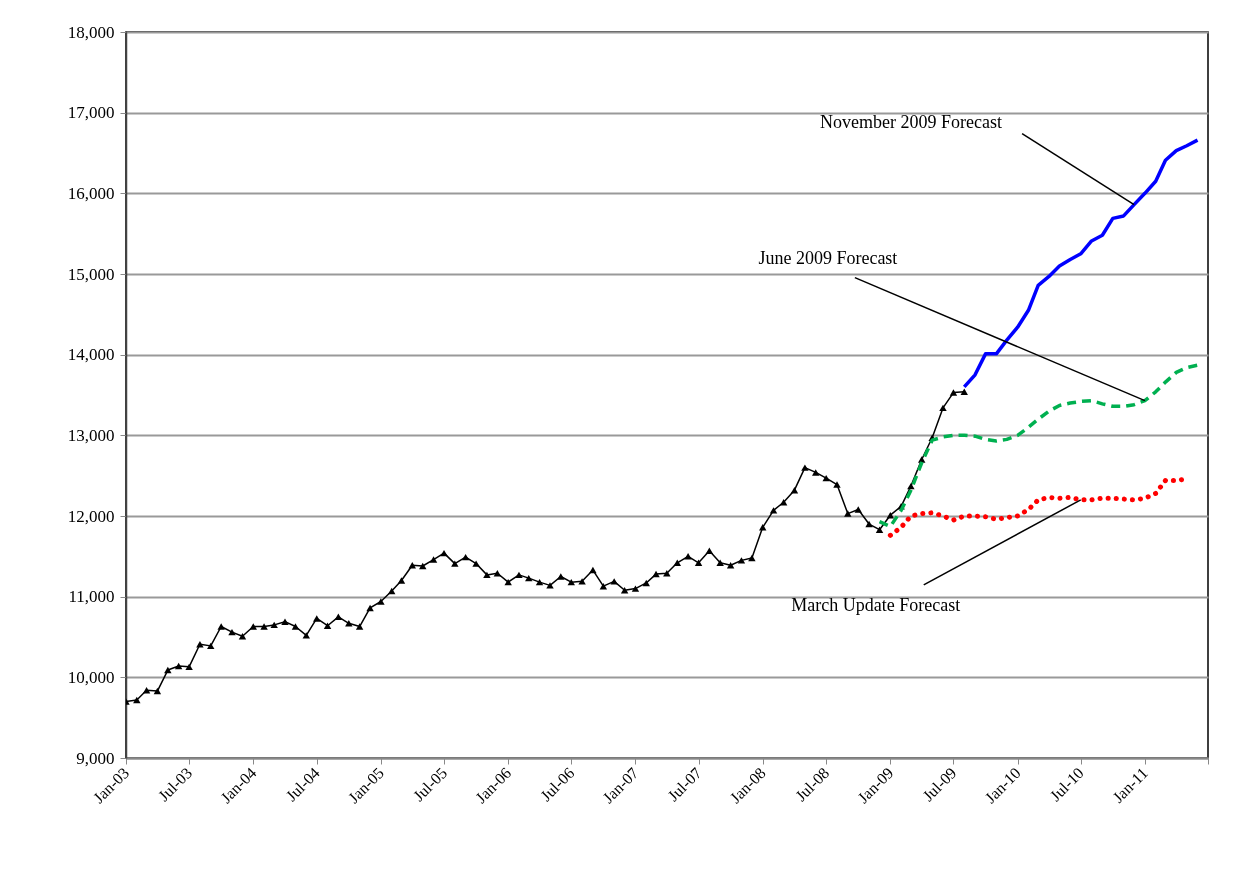 The width and height of the screenshot is (1248, 873). I want to click on annotation: November 2009 Forecast, so click(911, 121).